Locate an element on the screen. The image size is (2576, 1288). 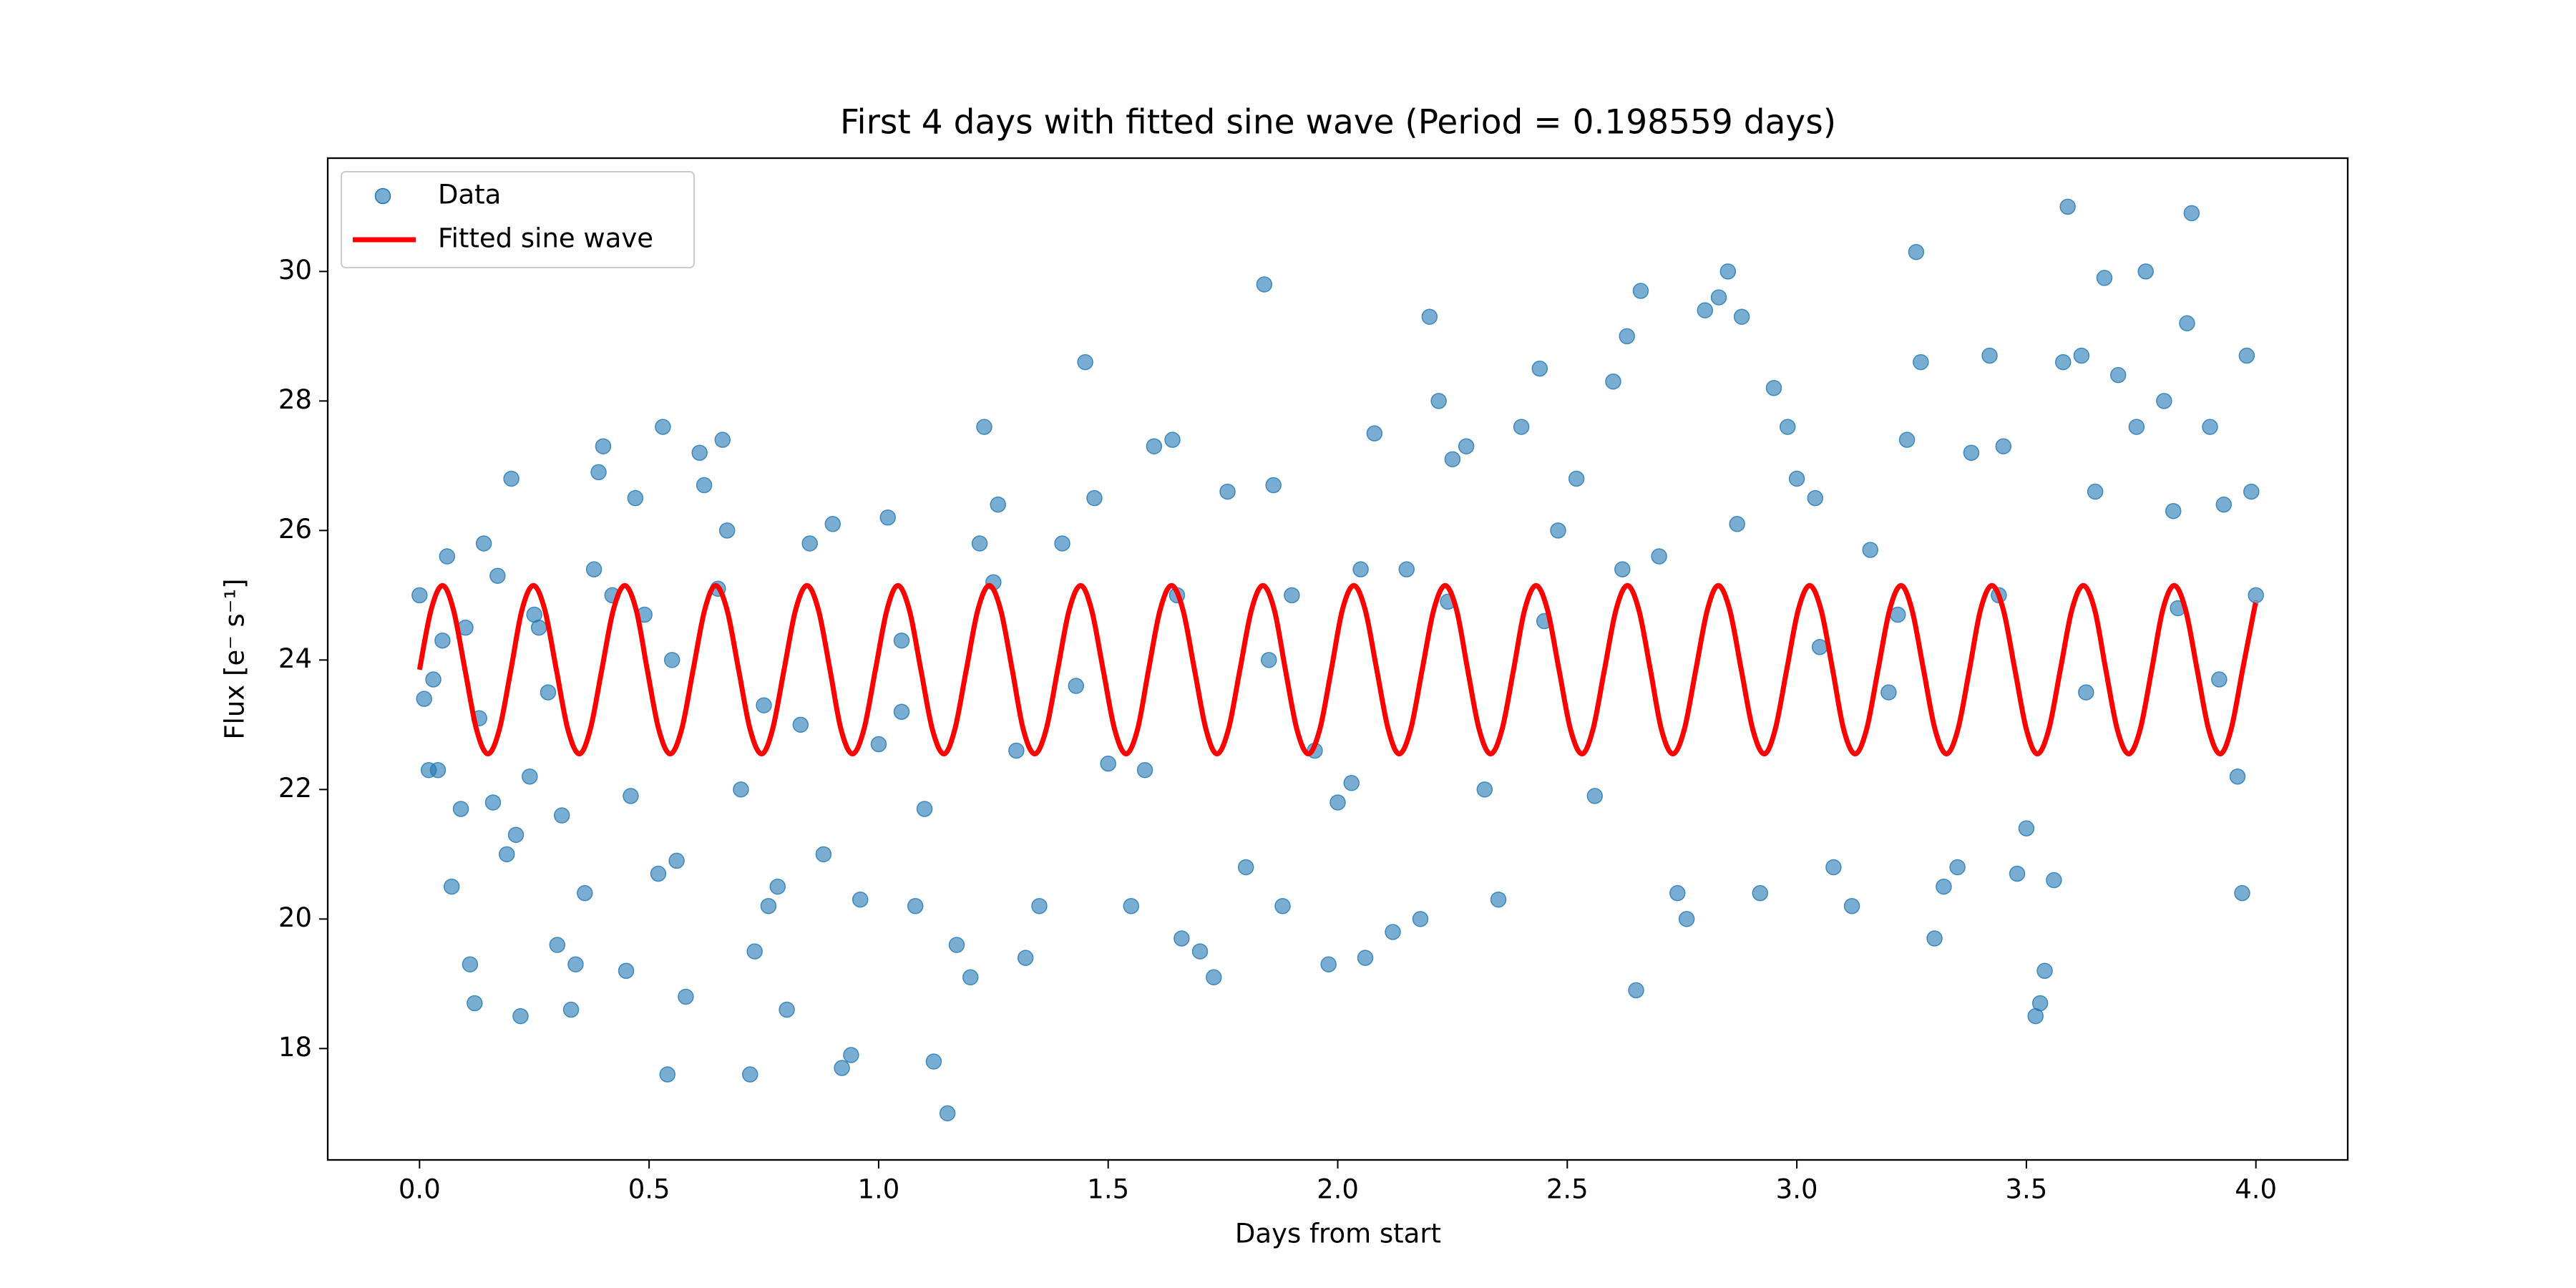
y-tick-label: 30 is located at coordinates (295, 270).